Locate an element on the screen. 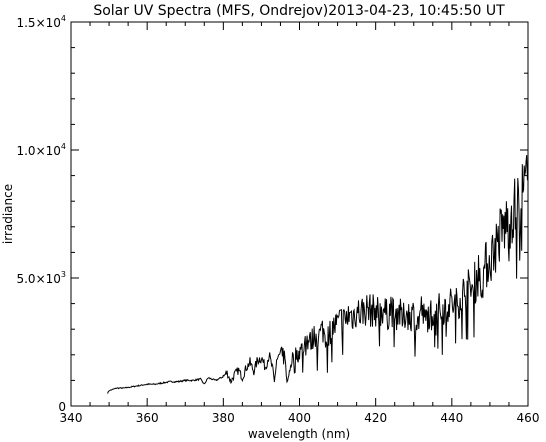  x-tick-label: 340 is located at coordinates (71, 418).